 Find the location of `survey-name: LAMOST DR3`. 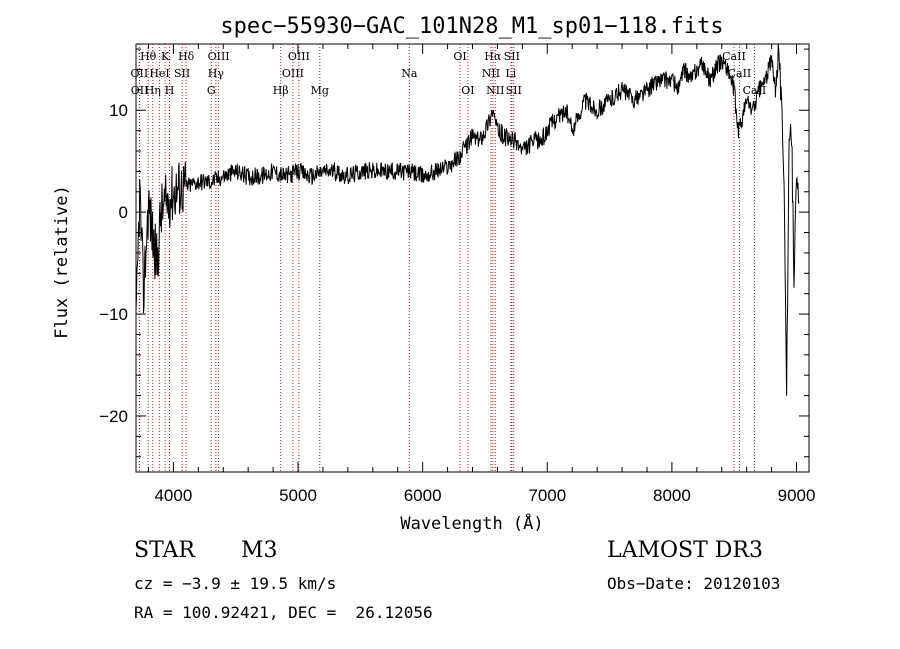

survey-name: LAMOST DR3 is located at coordinates (685, 550).